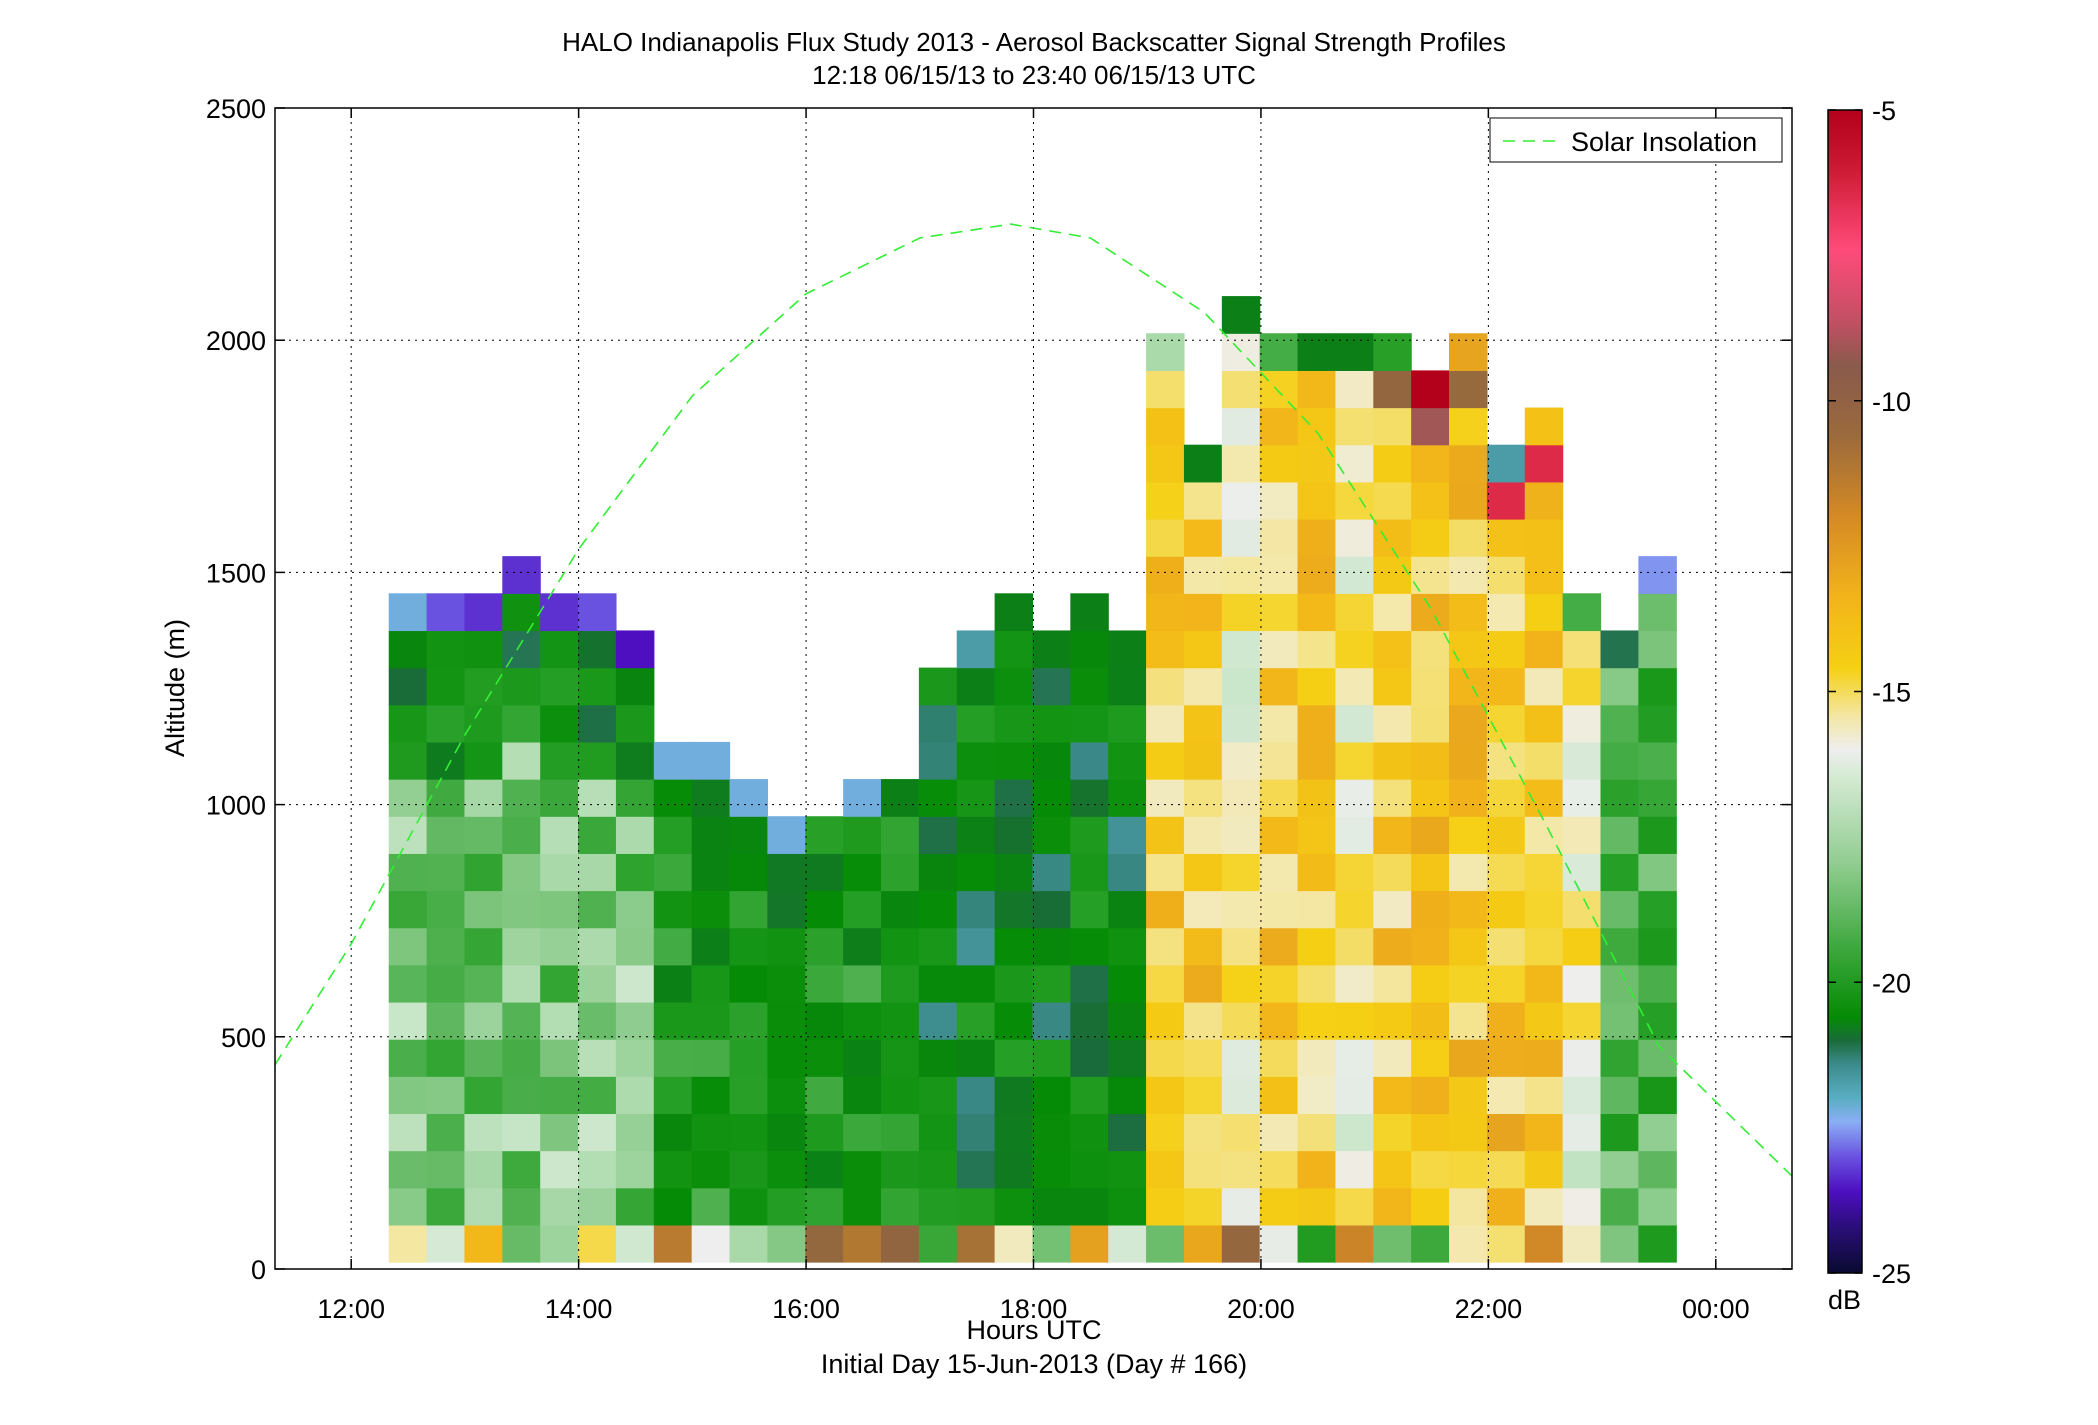  Describe the element at coordinates (1891, 402) in the screenshot. I see `colorbar-tick-label: -10` at that location.